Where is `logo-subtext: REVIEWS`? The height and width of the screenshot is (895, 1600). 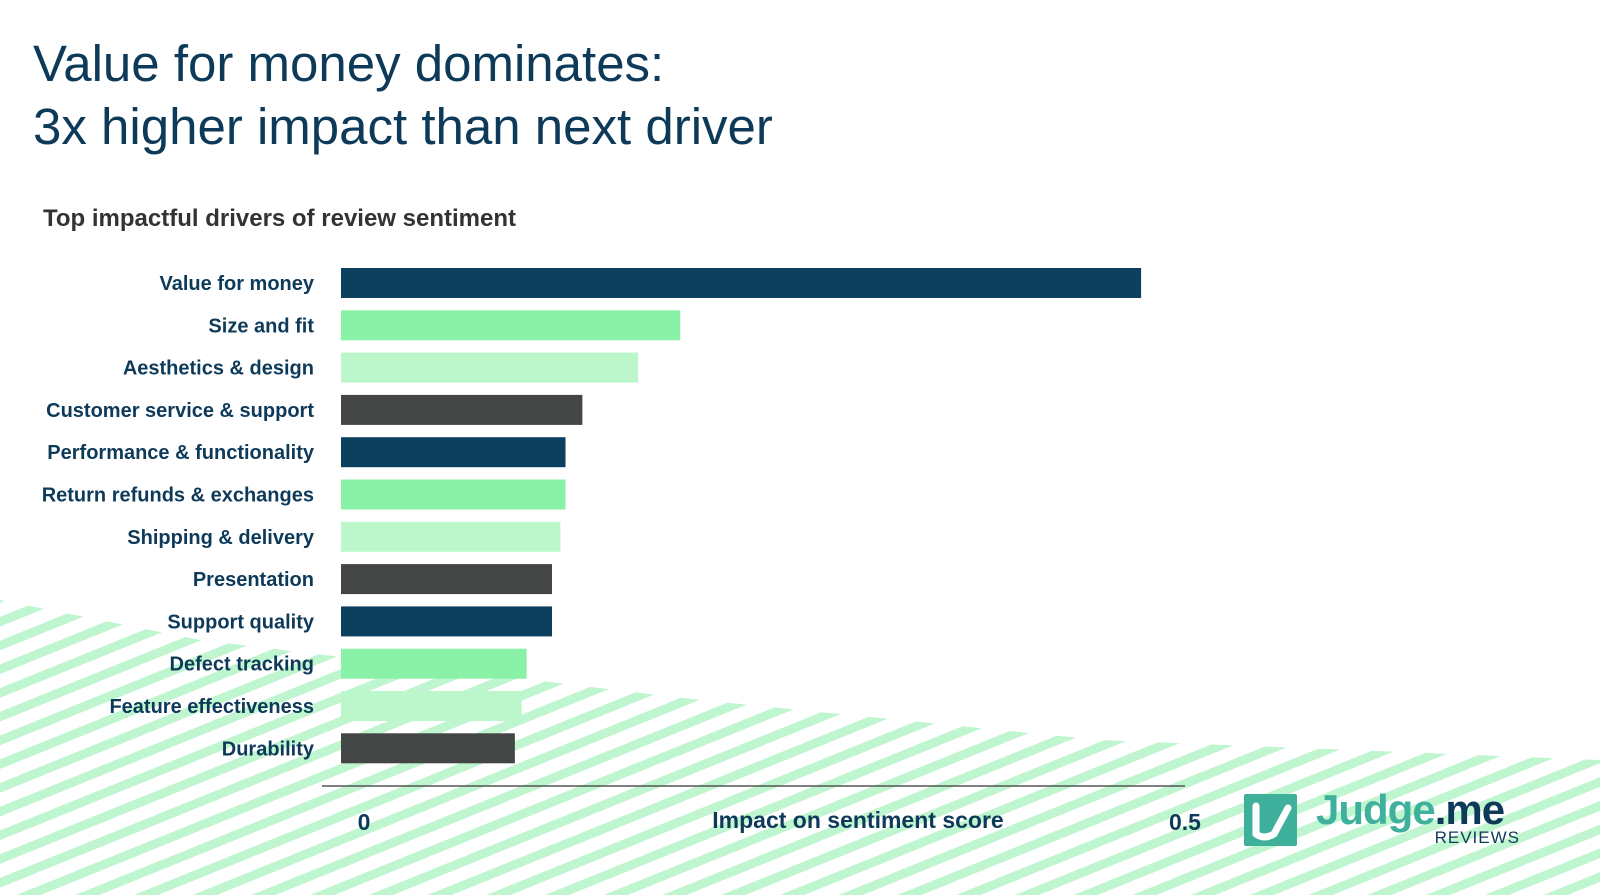
logo-subtext: REVIEWS is located at coordinates (1477, 837).